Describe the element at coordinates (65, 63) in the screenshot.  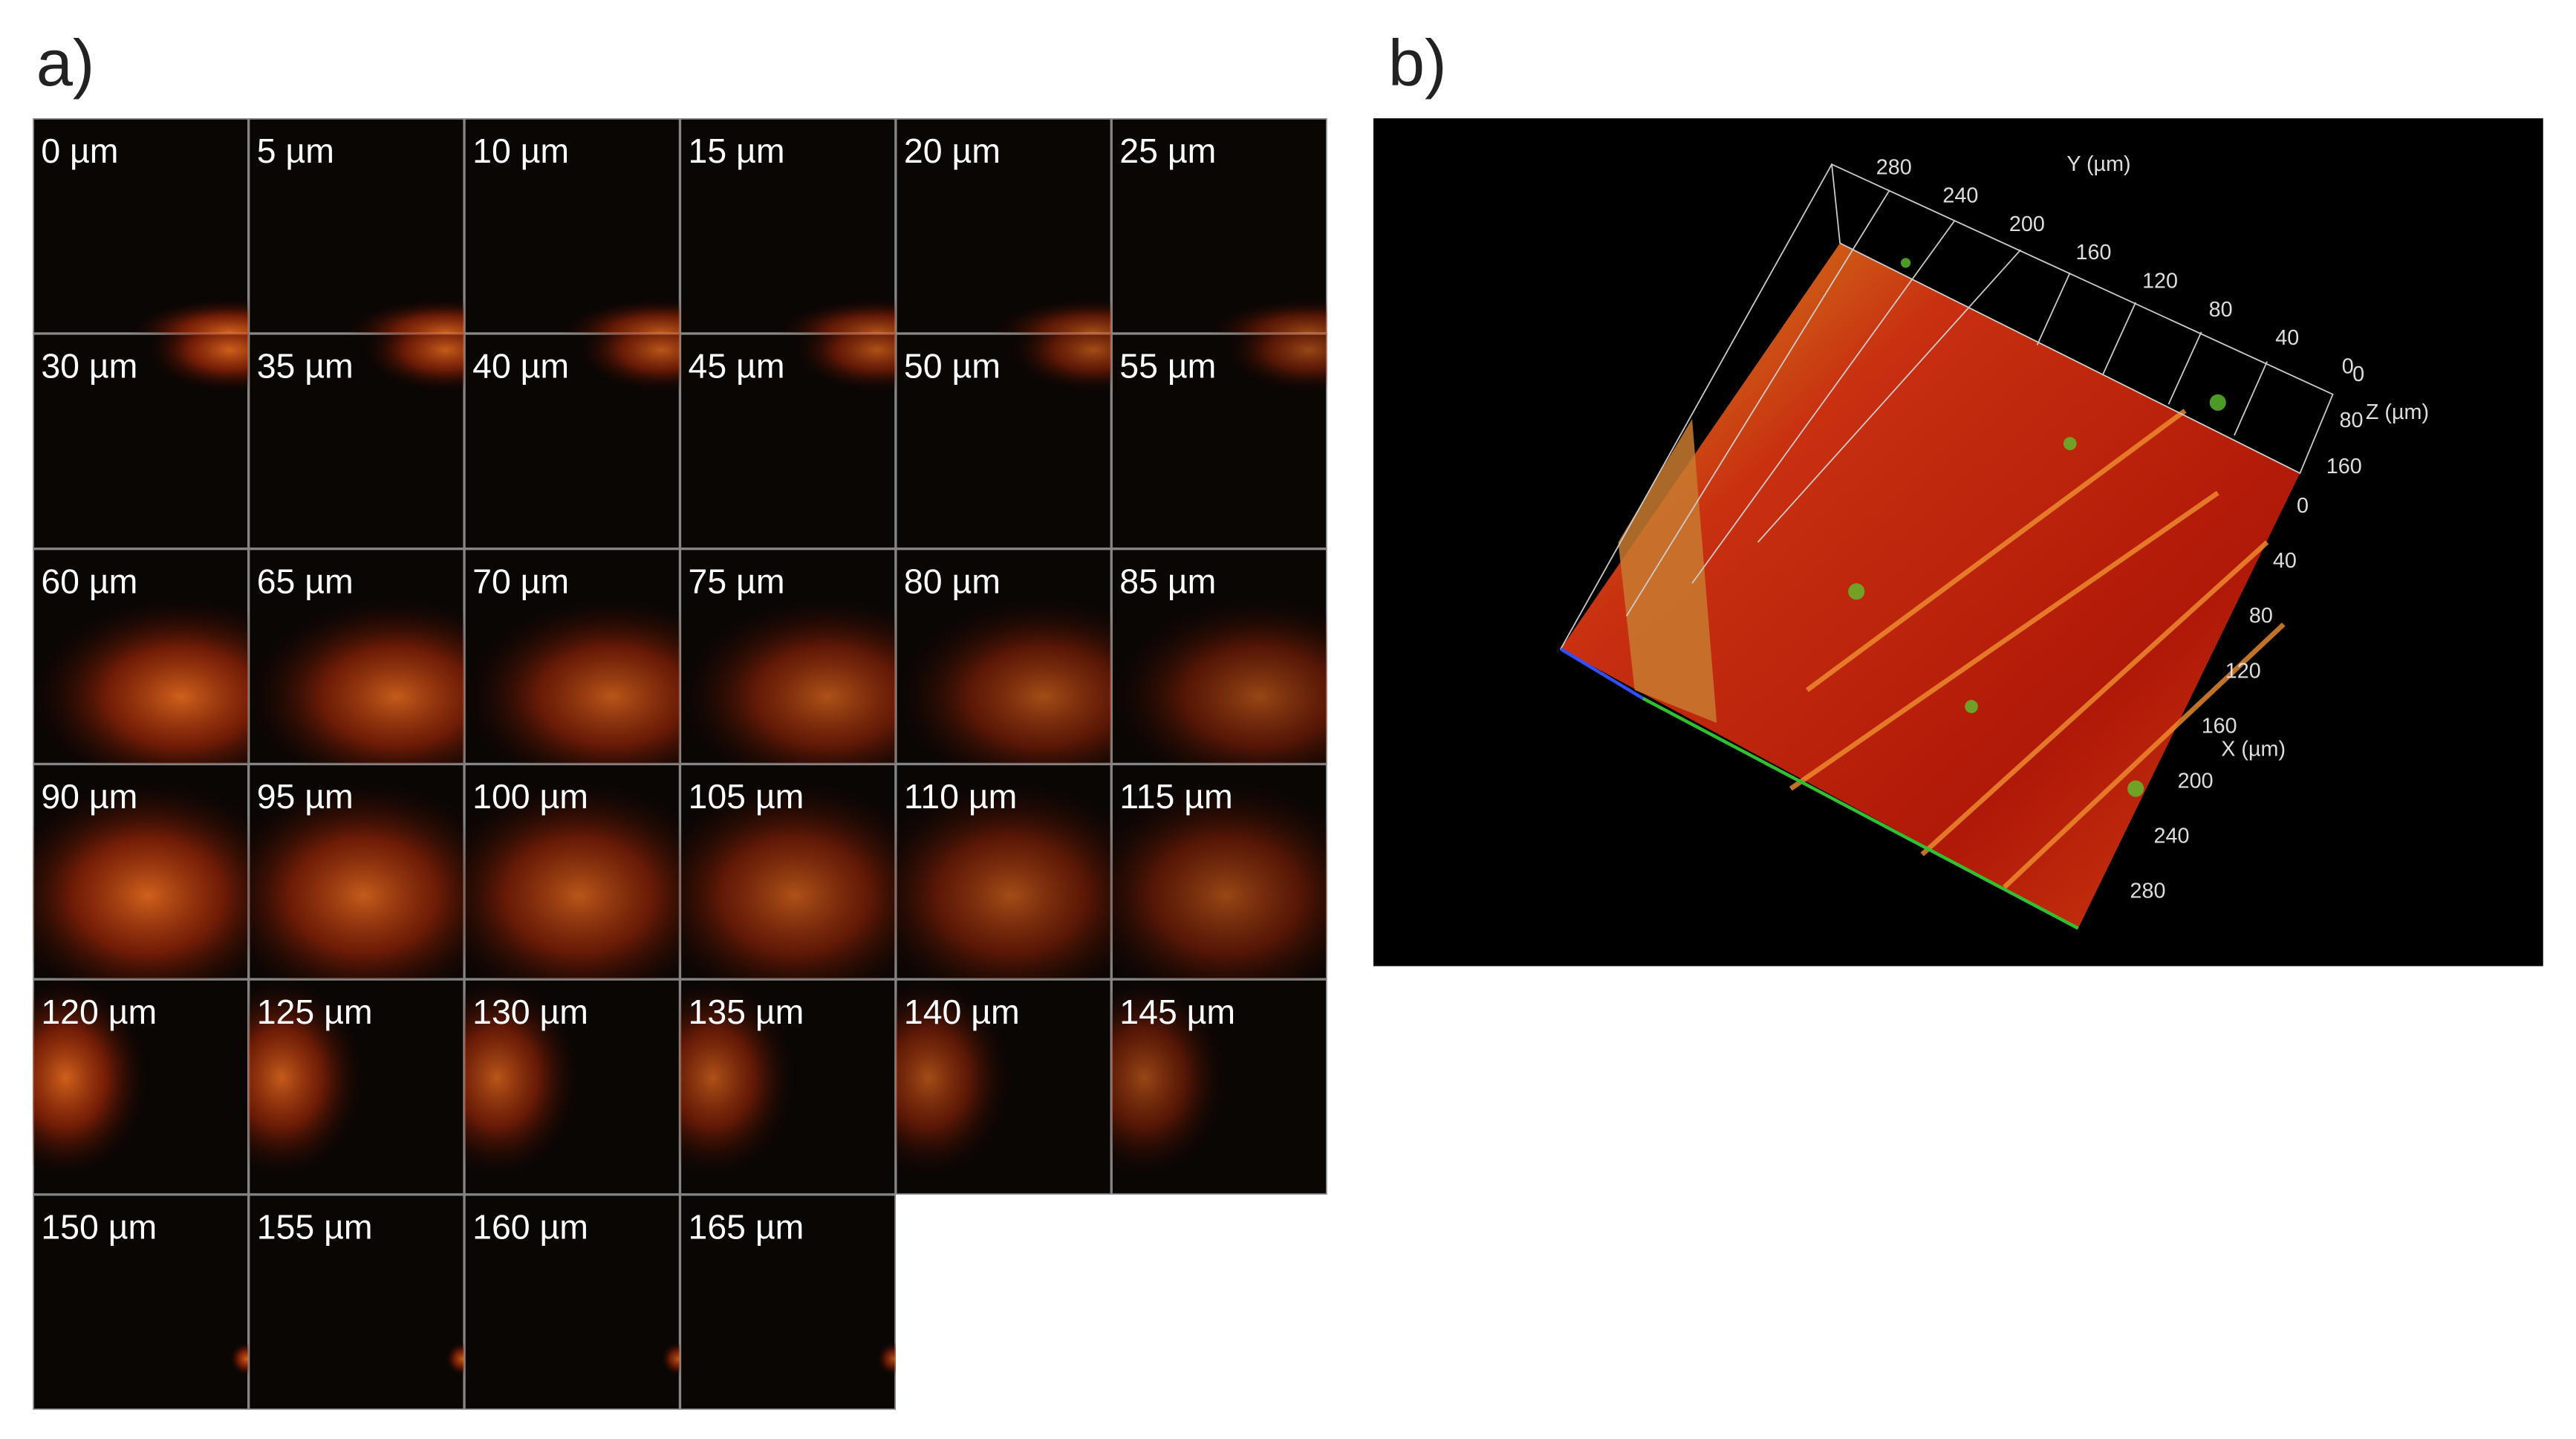
I see `panel-label: a)` at that location.